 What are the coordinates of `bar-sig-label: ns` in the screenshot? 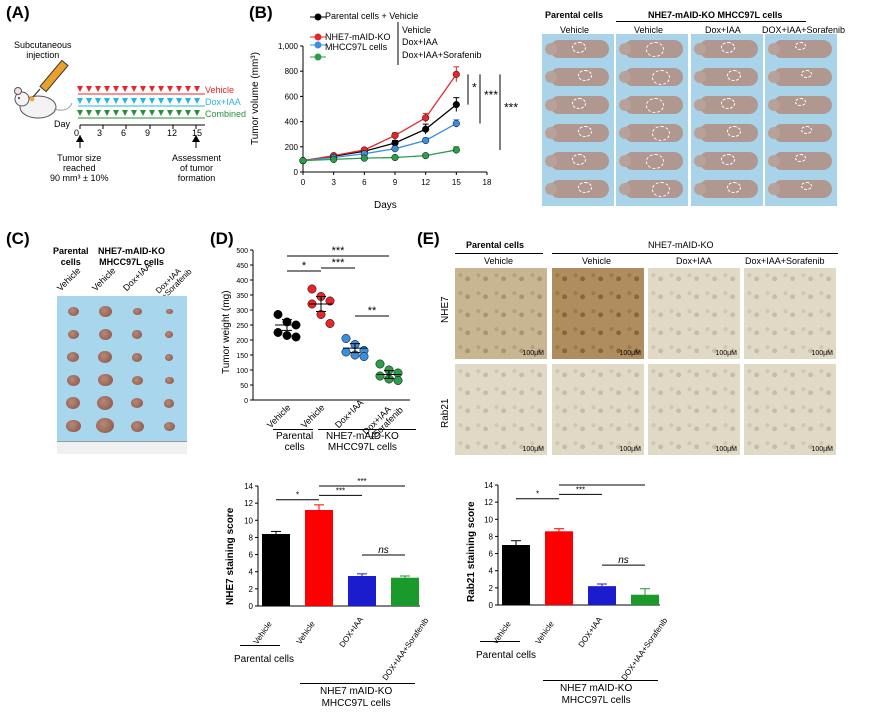 It's located at (383, 550).